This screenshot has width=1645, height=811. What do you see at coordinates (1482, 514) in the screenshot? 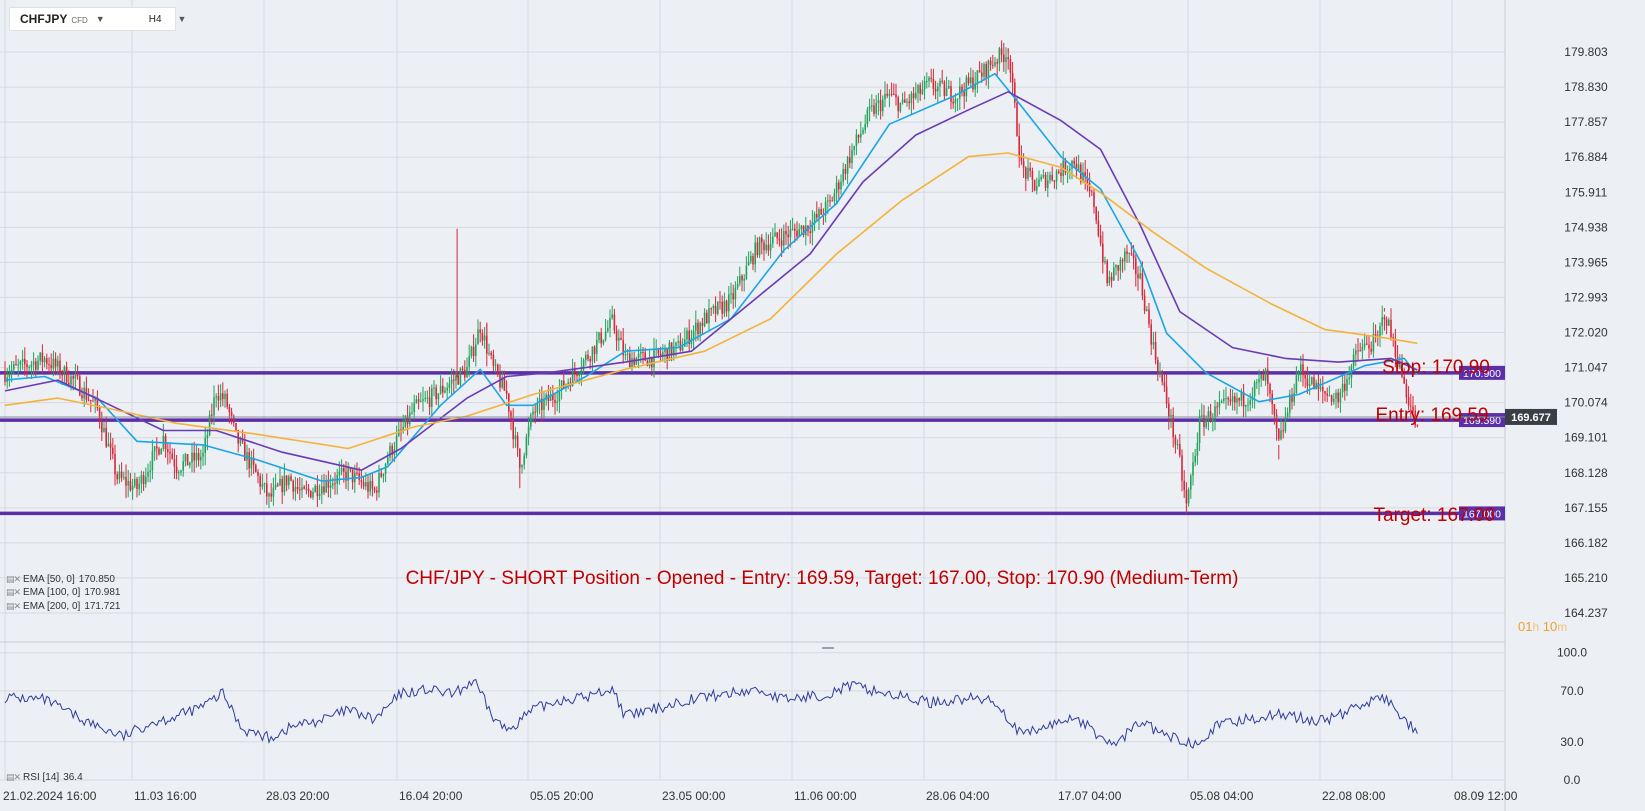
I see `level-badge-label: 167.000` at bounding box center [1482, 514].